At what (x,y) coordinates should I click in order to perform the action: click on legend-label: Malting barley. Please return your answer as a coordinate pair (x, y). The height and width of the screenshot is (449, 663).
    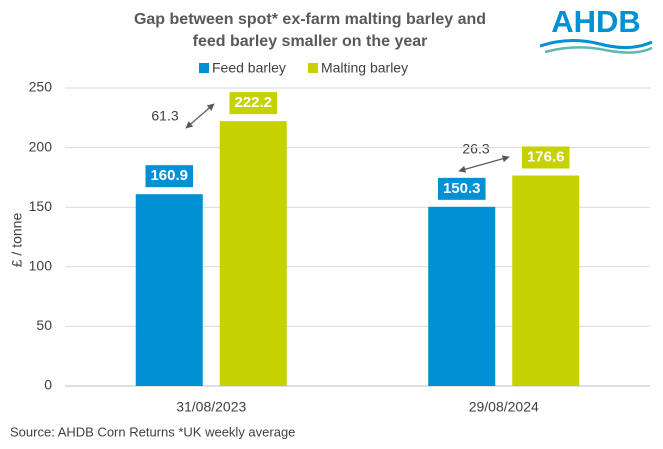
    Looking at the image, I should click on (364, 68).